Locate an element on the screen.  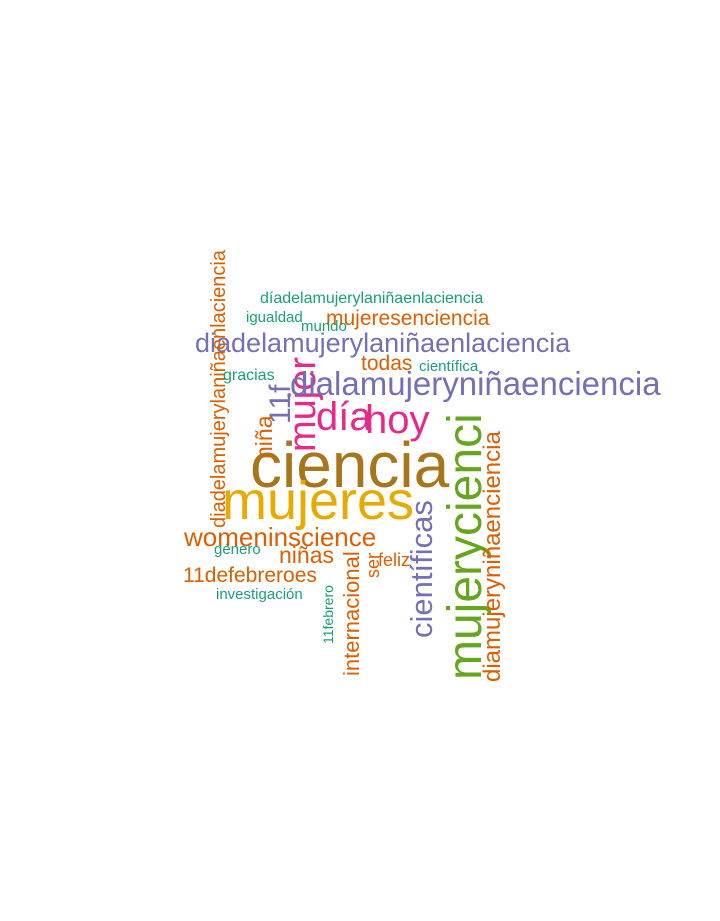
word-todas: todas is located at coordinates (387, 363).